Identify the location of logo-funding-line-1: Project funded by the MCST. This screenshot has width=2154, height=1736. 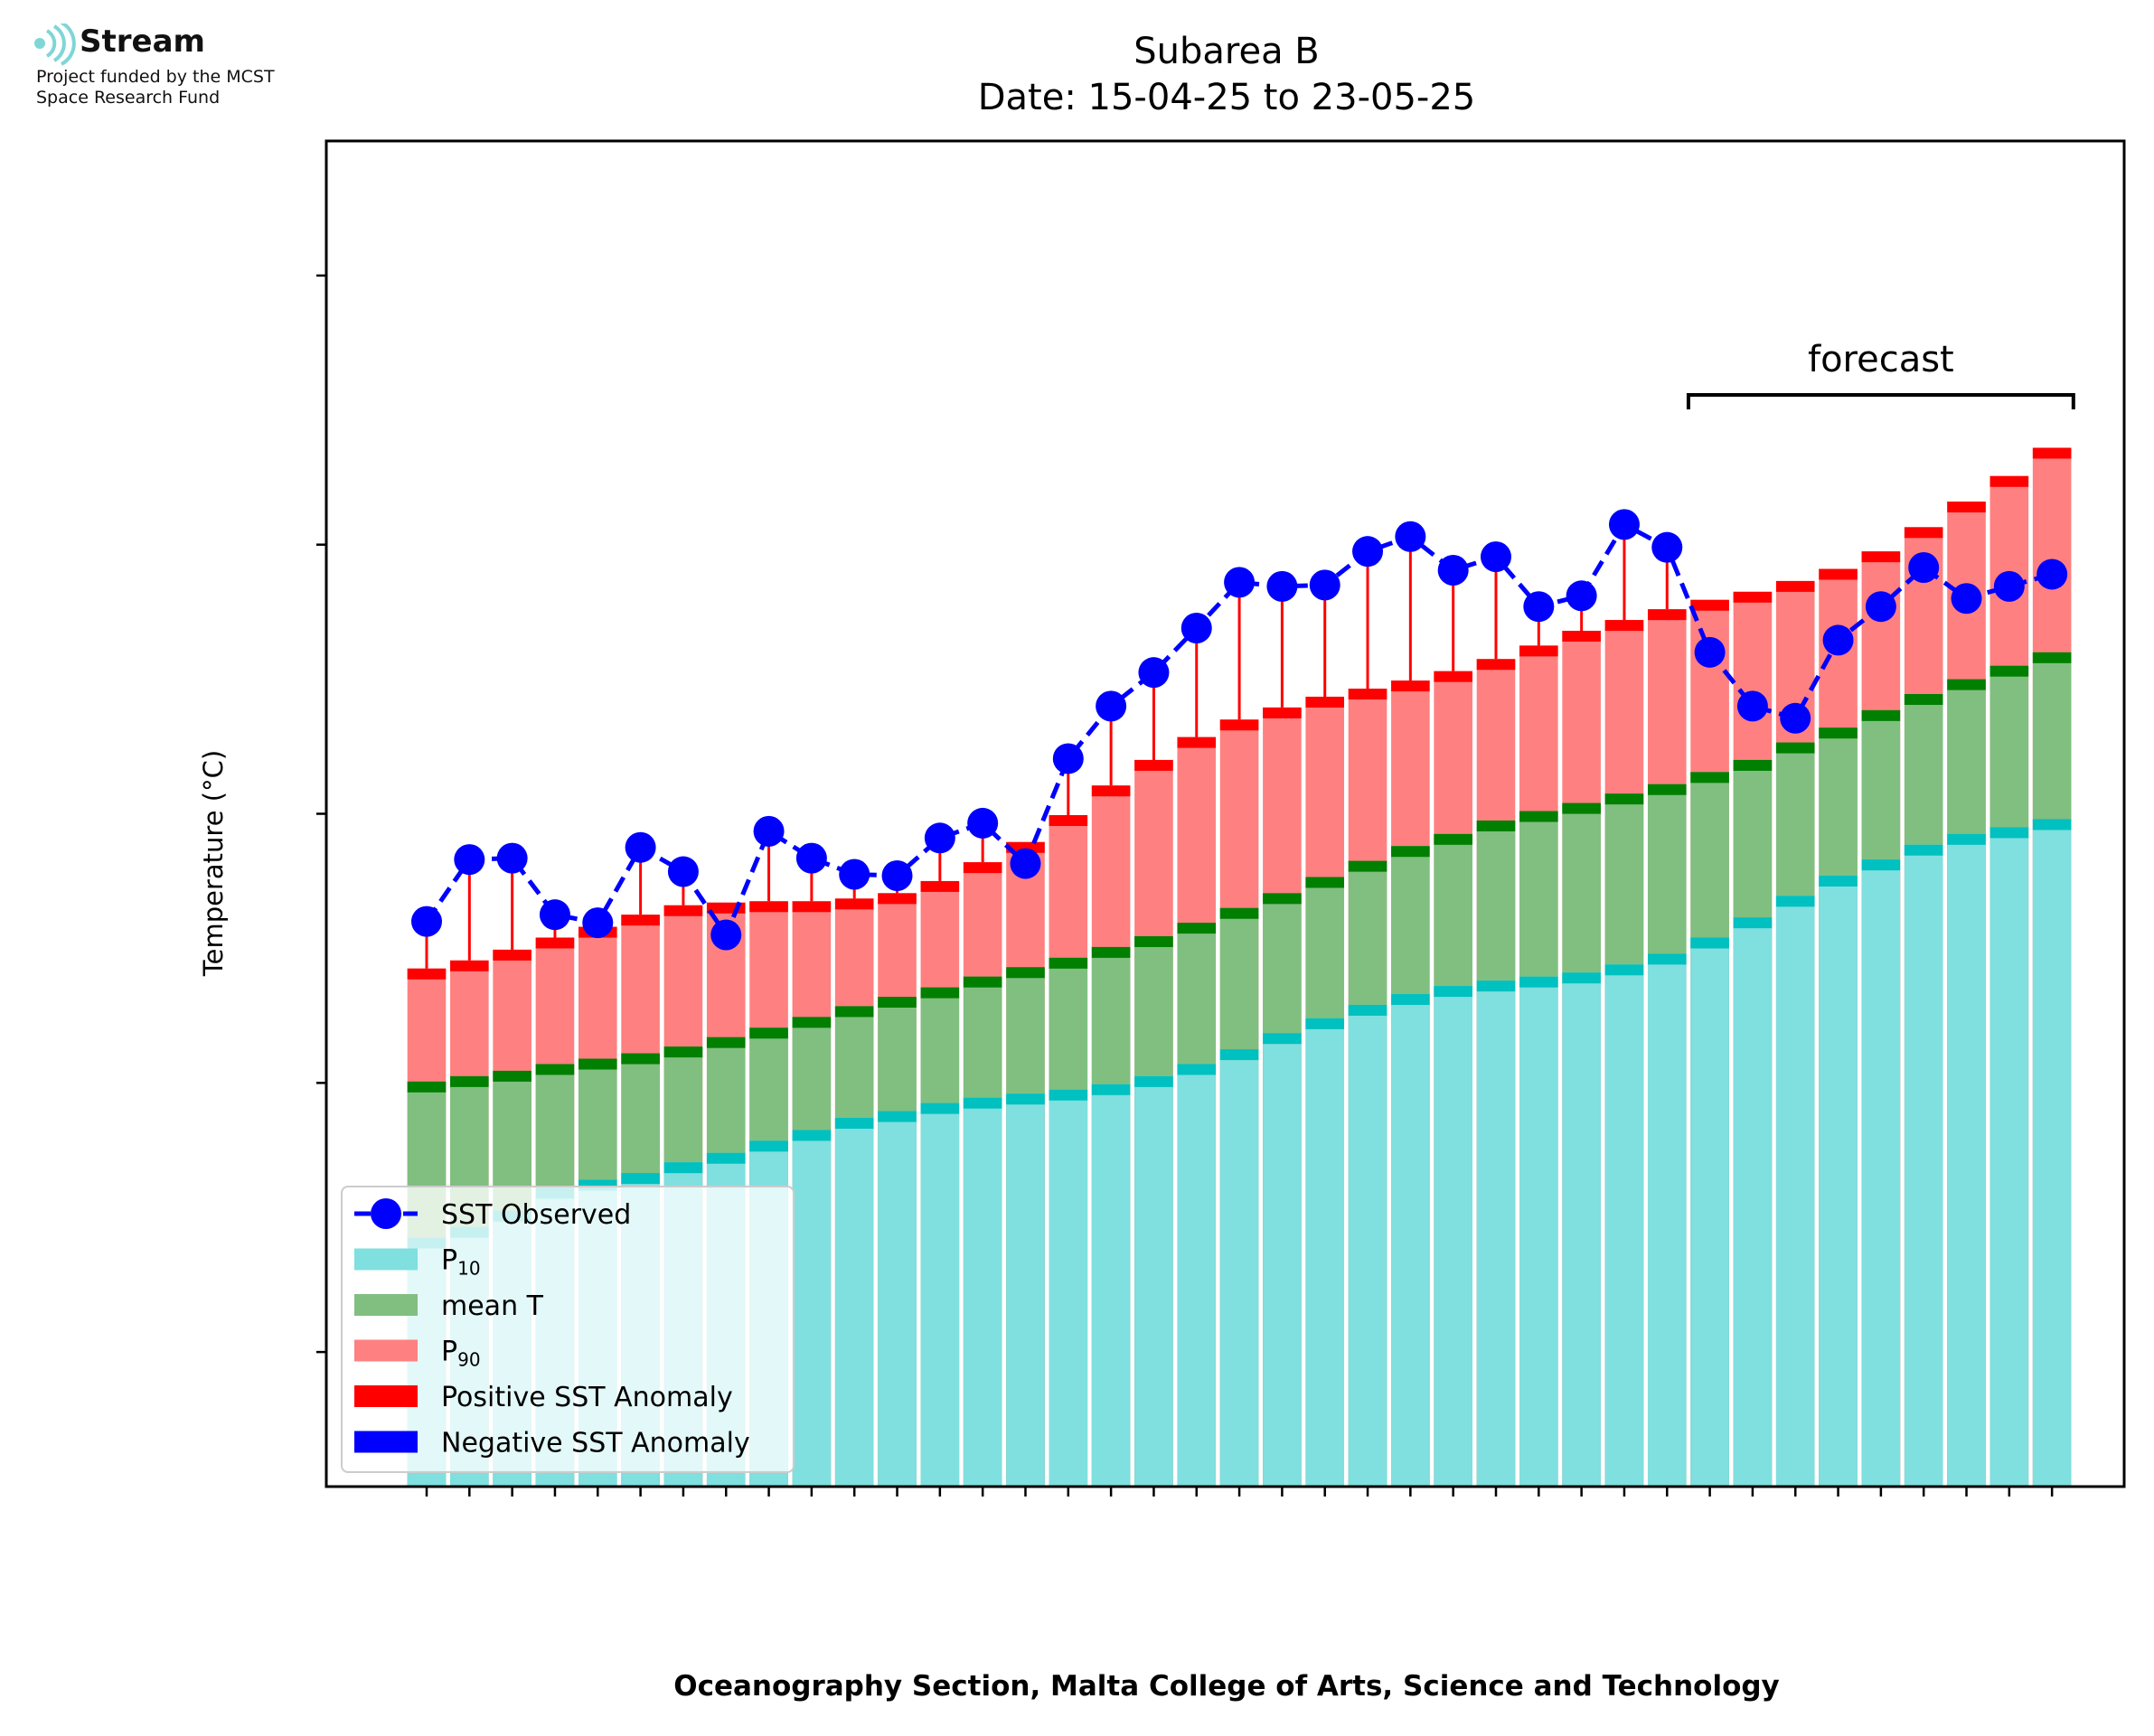
(155, 77).